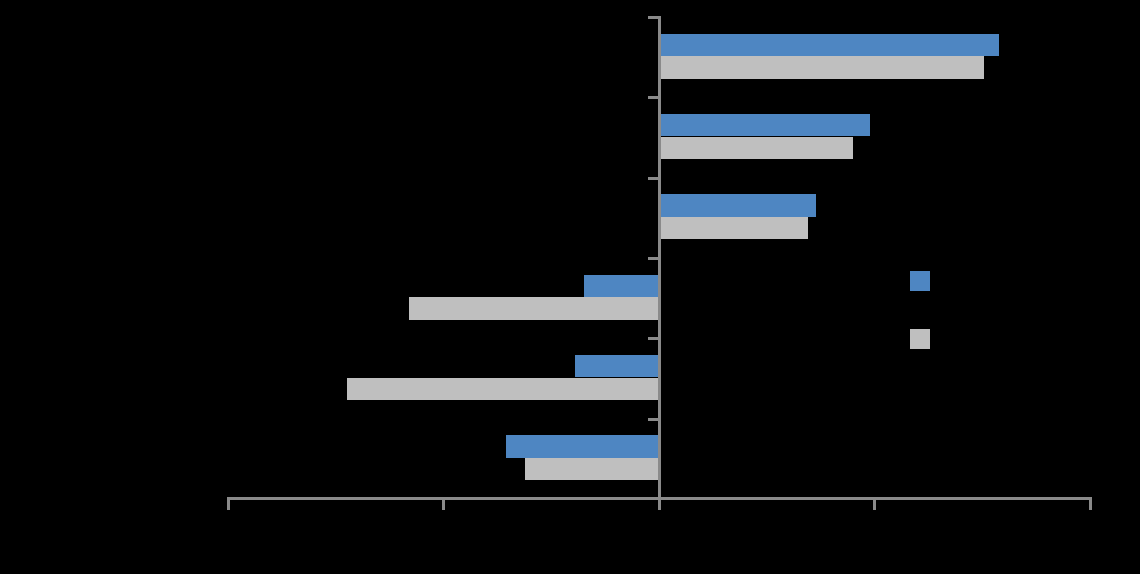  Describe the element at coordinates (920, 281) in the screenshot. I see `legend-swatch-blue` at that location.